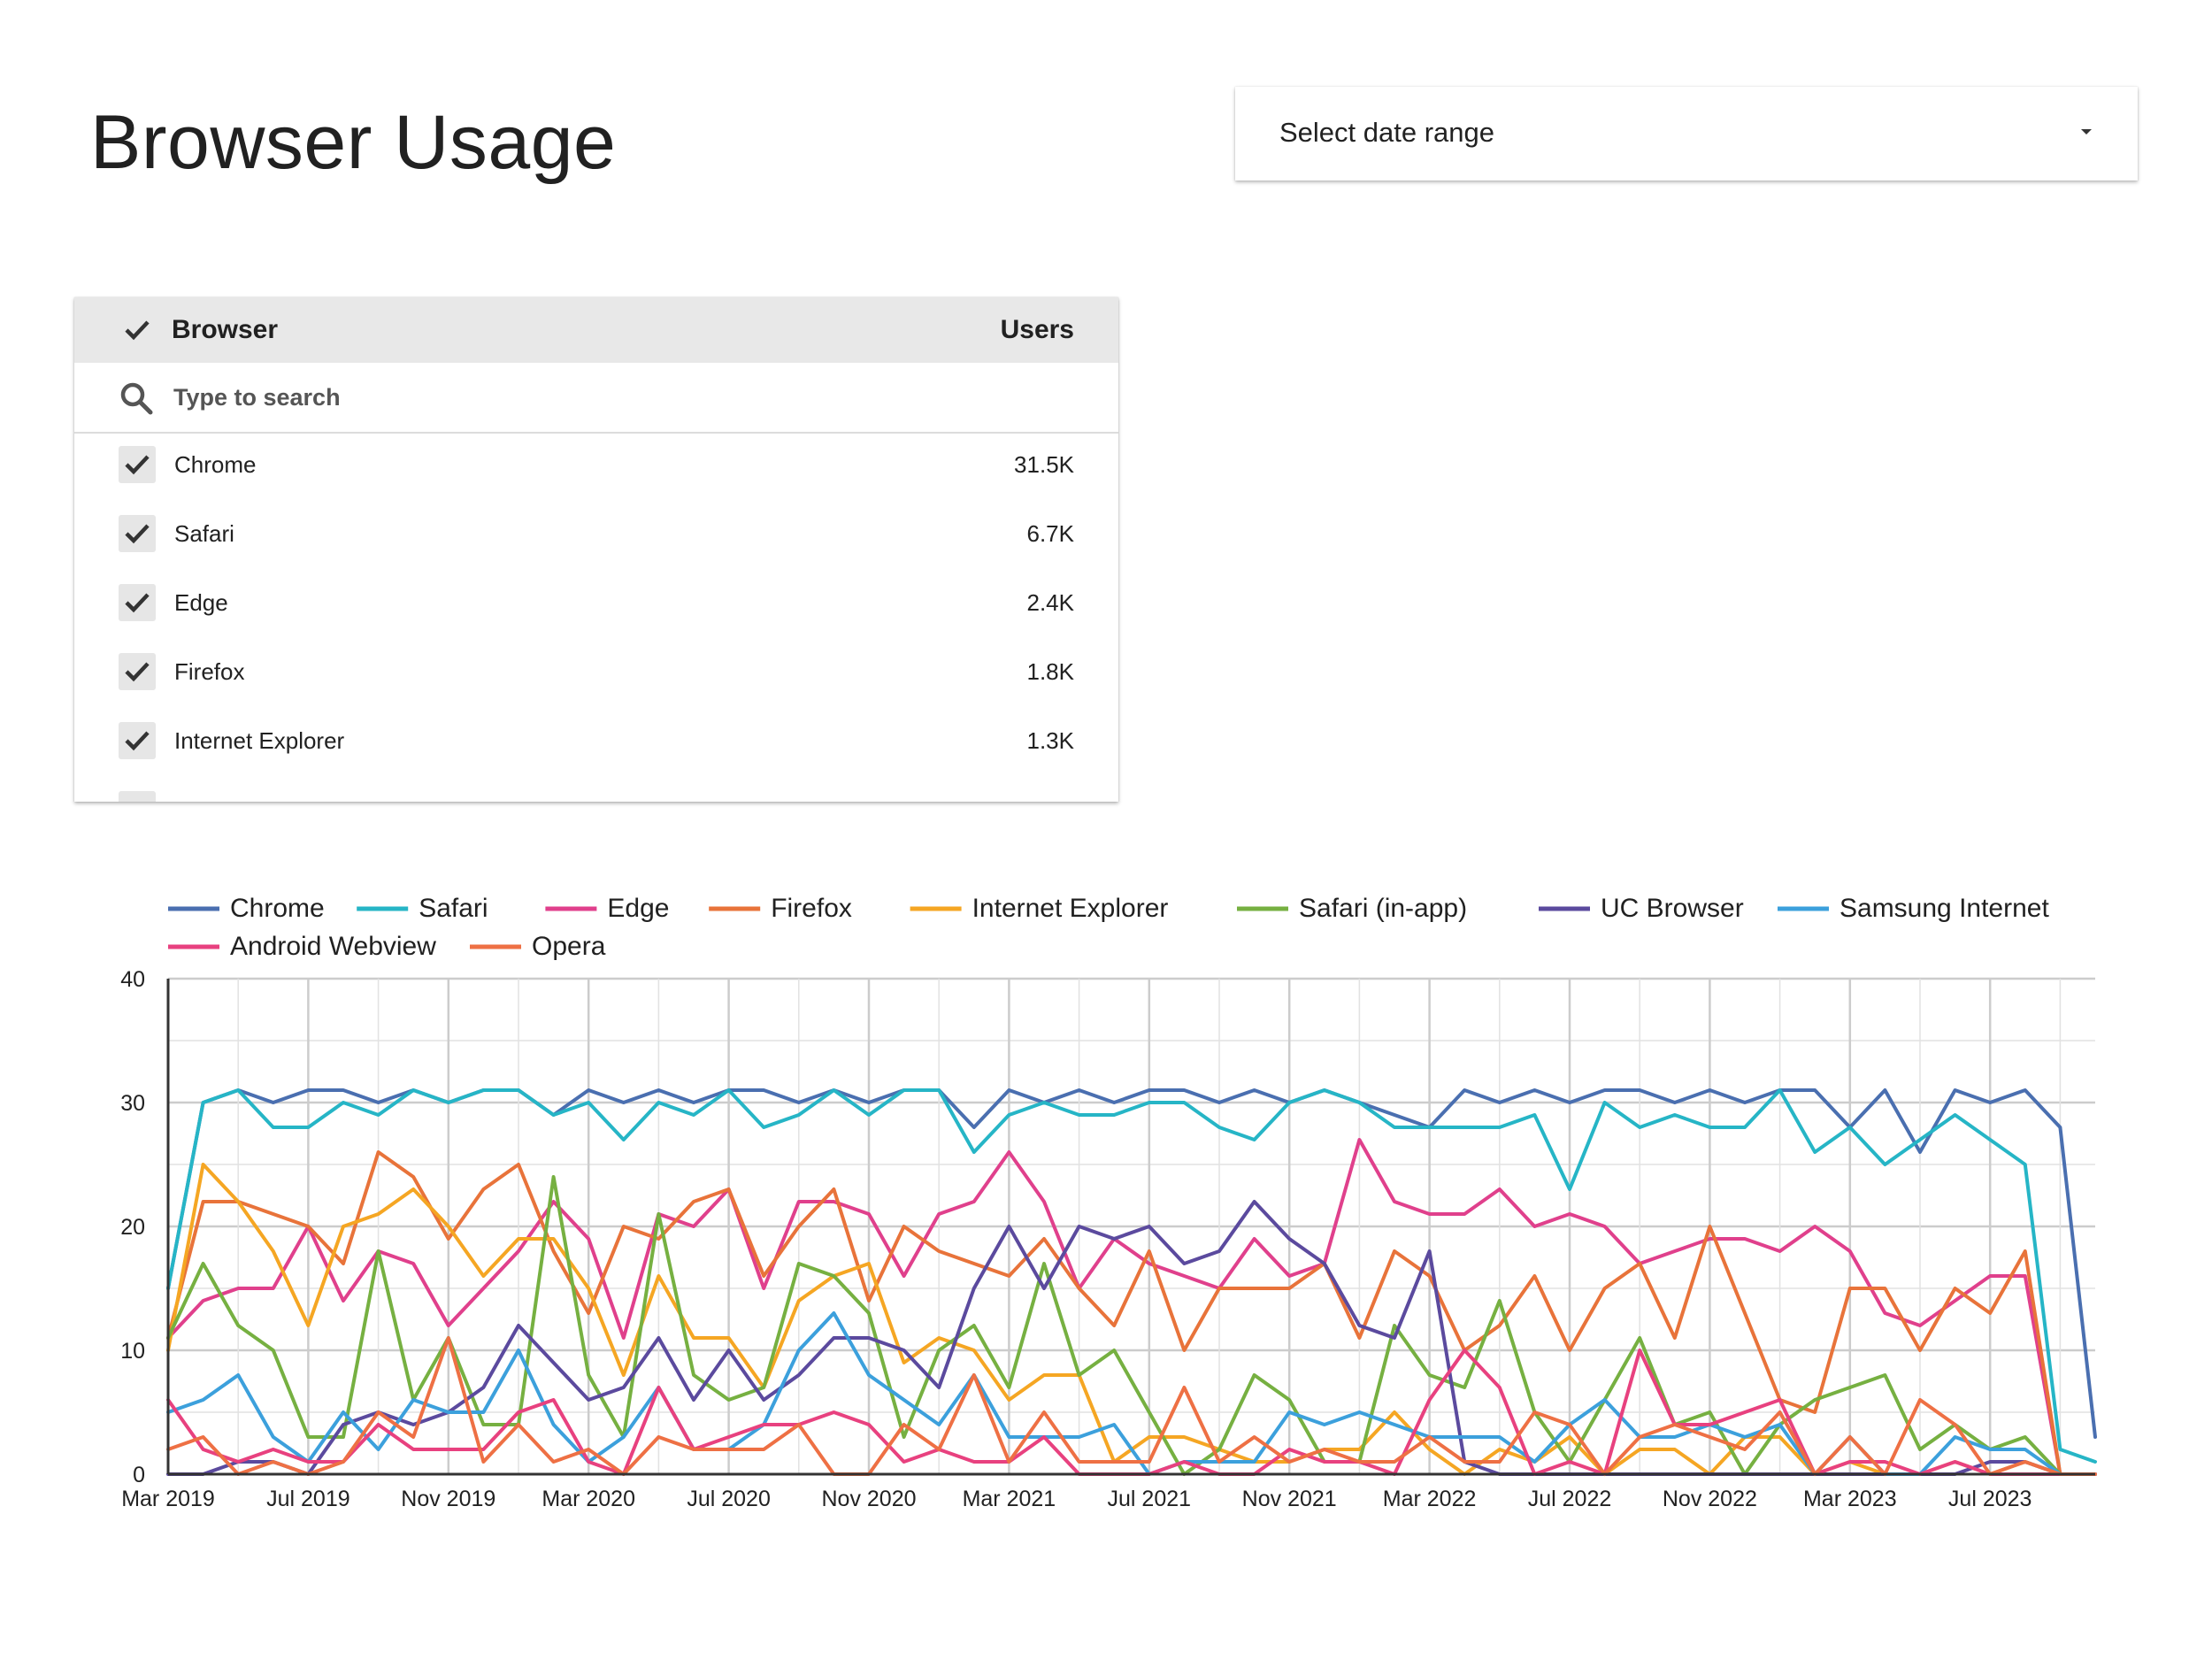 Image resolution: width=2212 pixels, height=1660 pixels. I want to click on x-tick-label: Nov 2019, so click(448, 1499).